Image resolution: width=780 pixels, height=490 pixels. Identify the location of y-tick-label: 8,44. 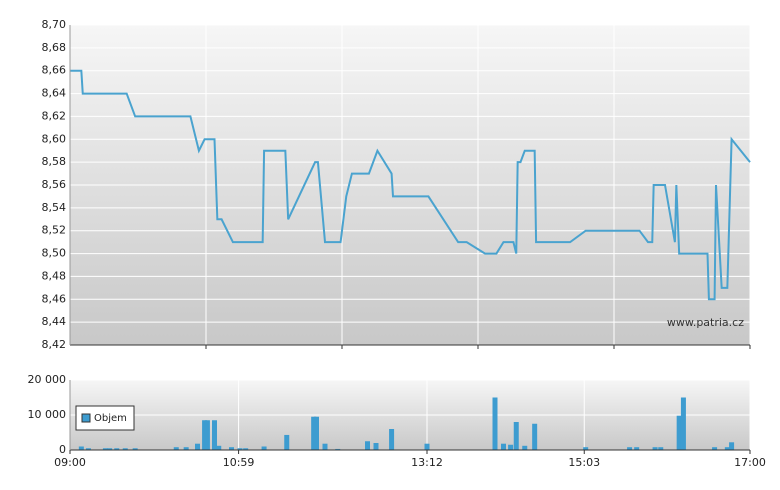
(54, 321).